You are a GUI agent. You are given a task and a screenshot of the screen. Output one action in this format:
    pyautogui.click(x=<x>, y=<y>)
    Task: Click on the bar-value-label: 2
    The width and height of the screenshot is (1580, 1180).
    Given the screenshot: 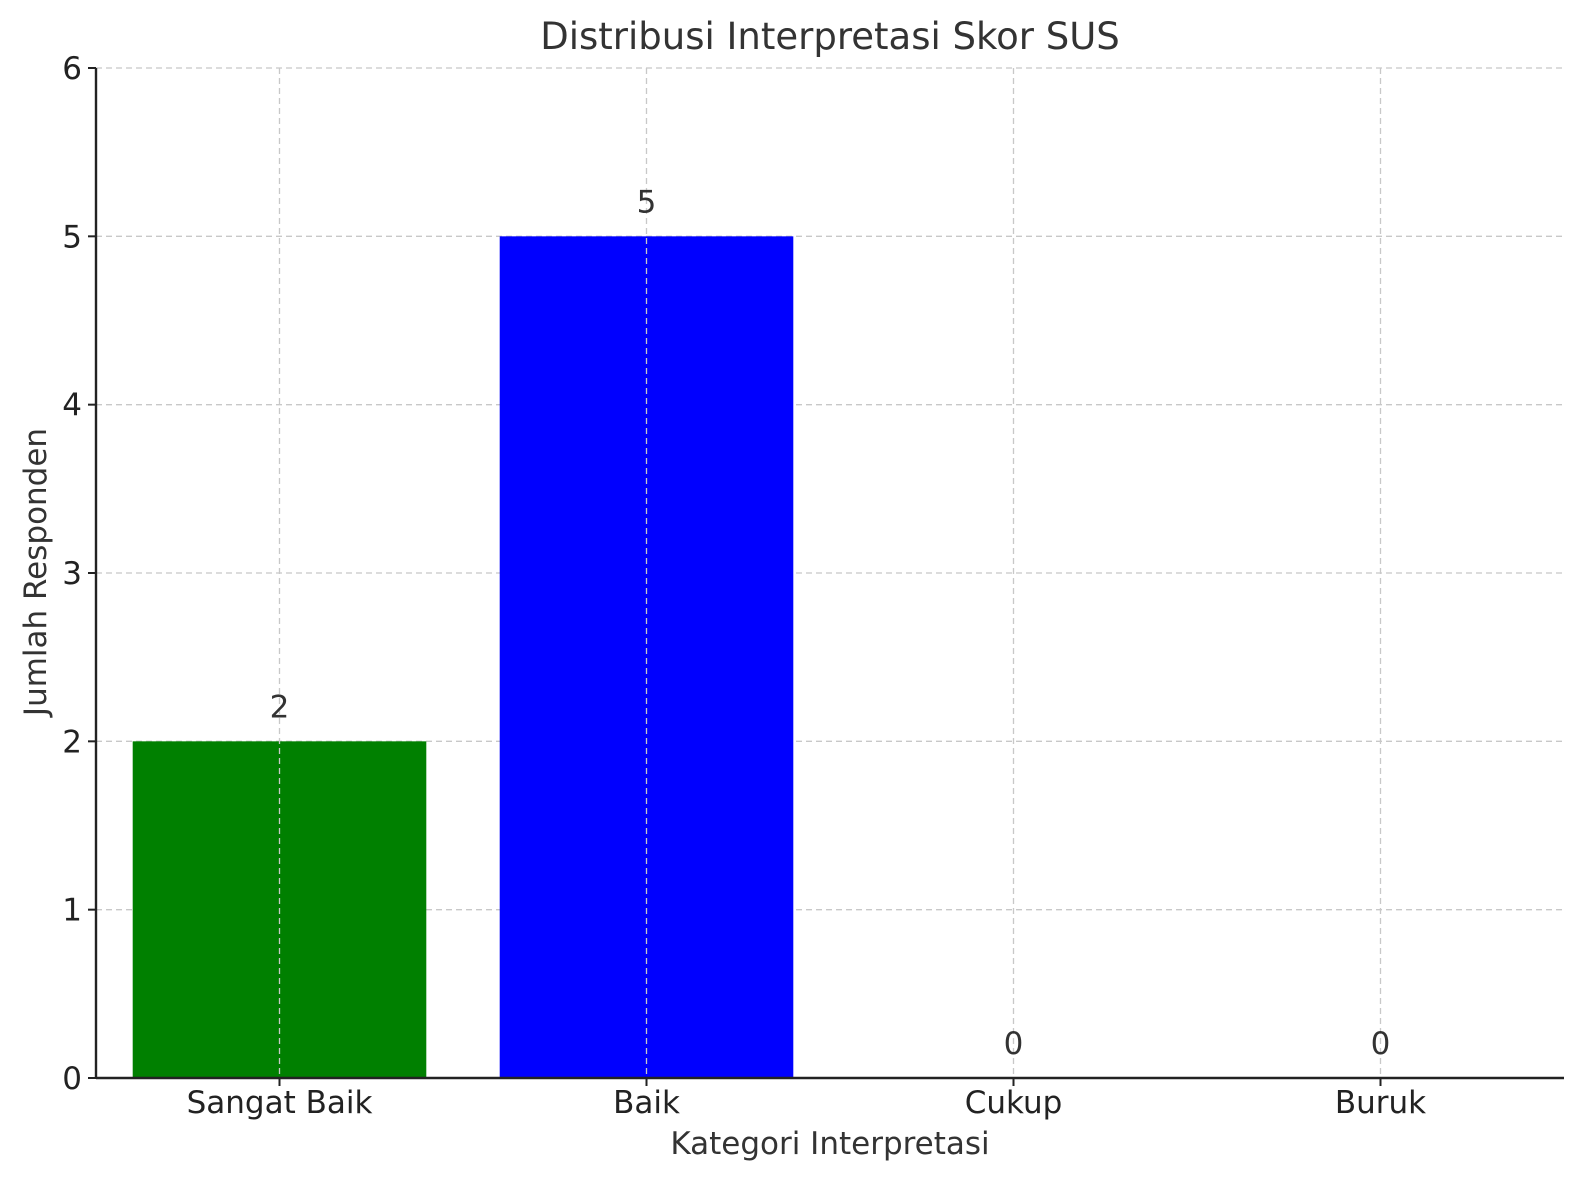 What is the action you would take?
    pyautogui.click(x=280, y=707)
    